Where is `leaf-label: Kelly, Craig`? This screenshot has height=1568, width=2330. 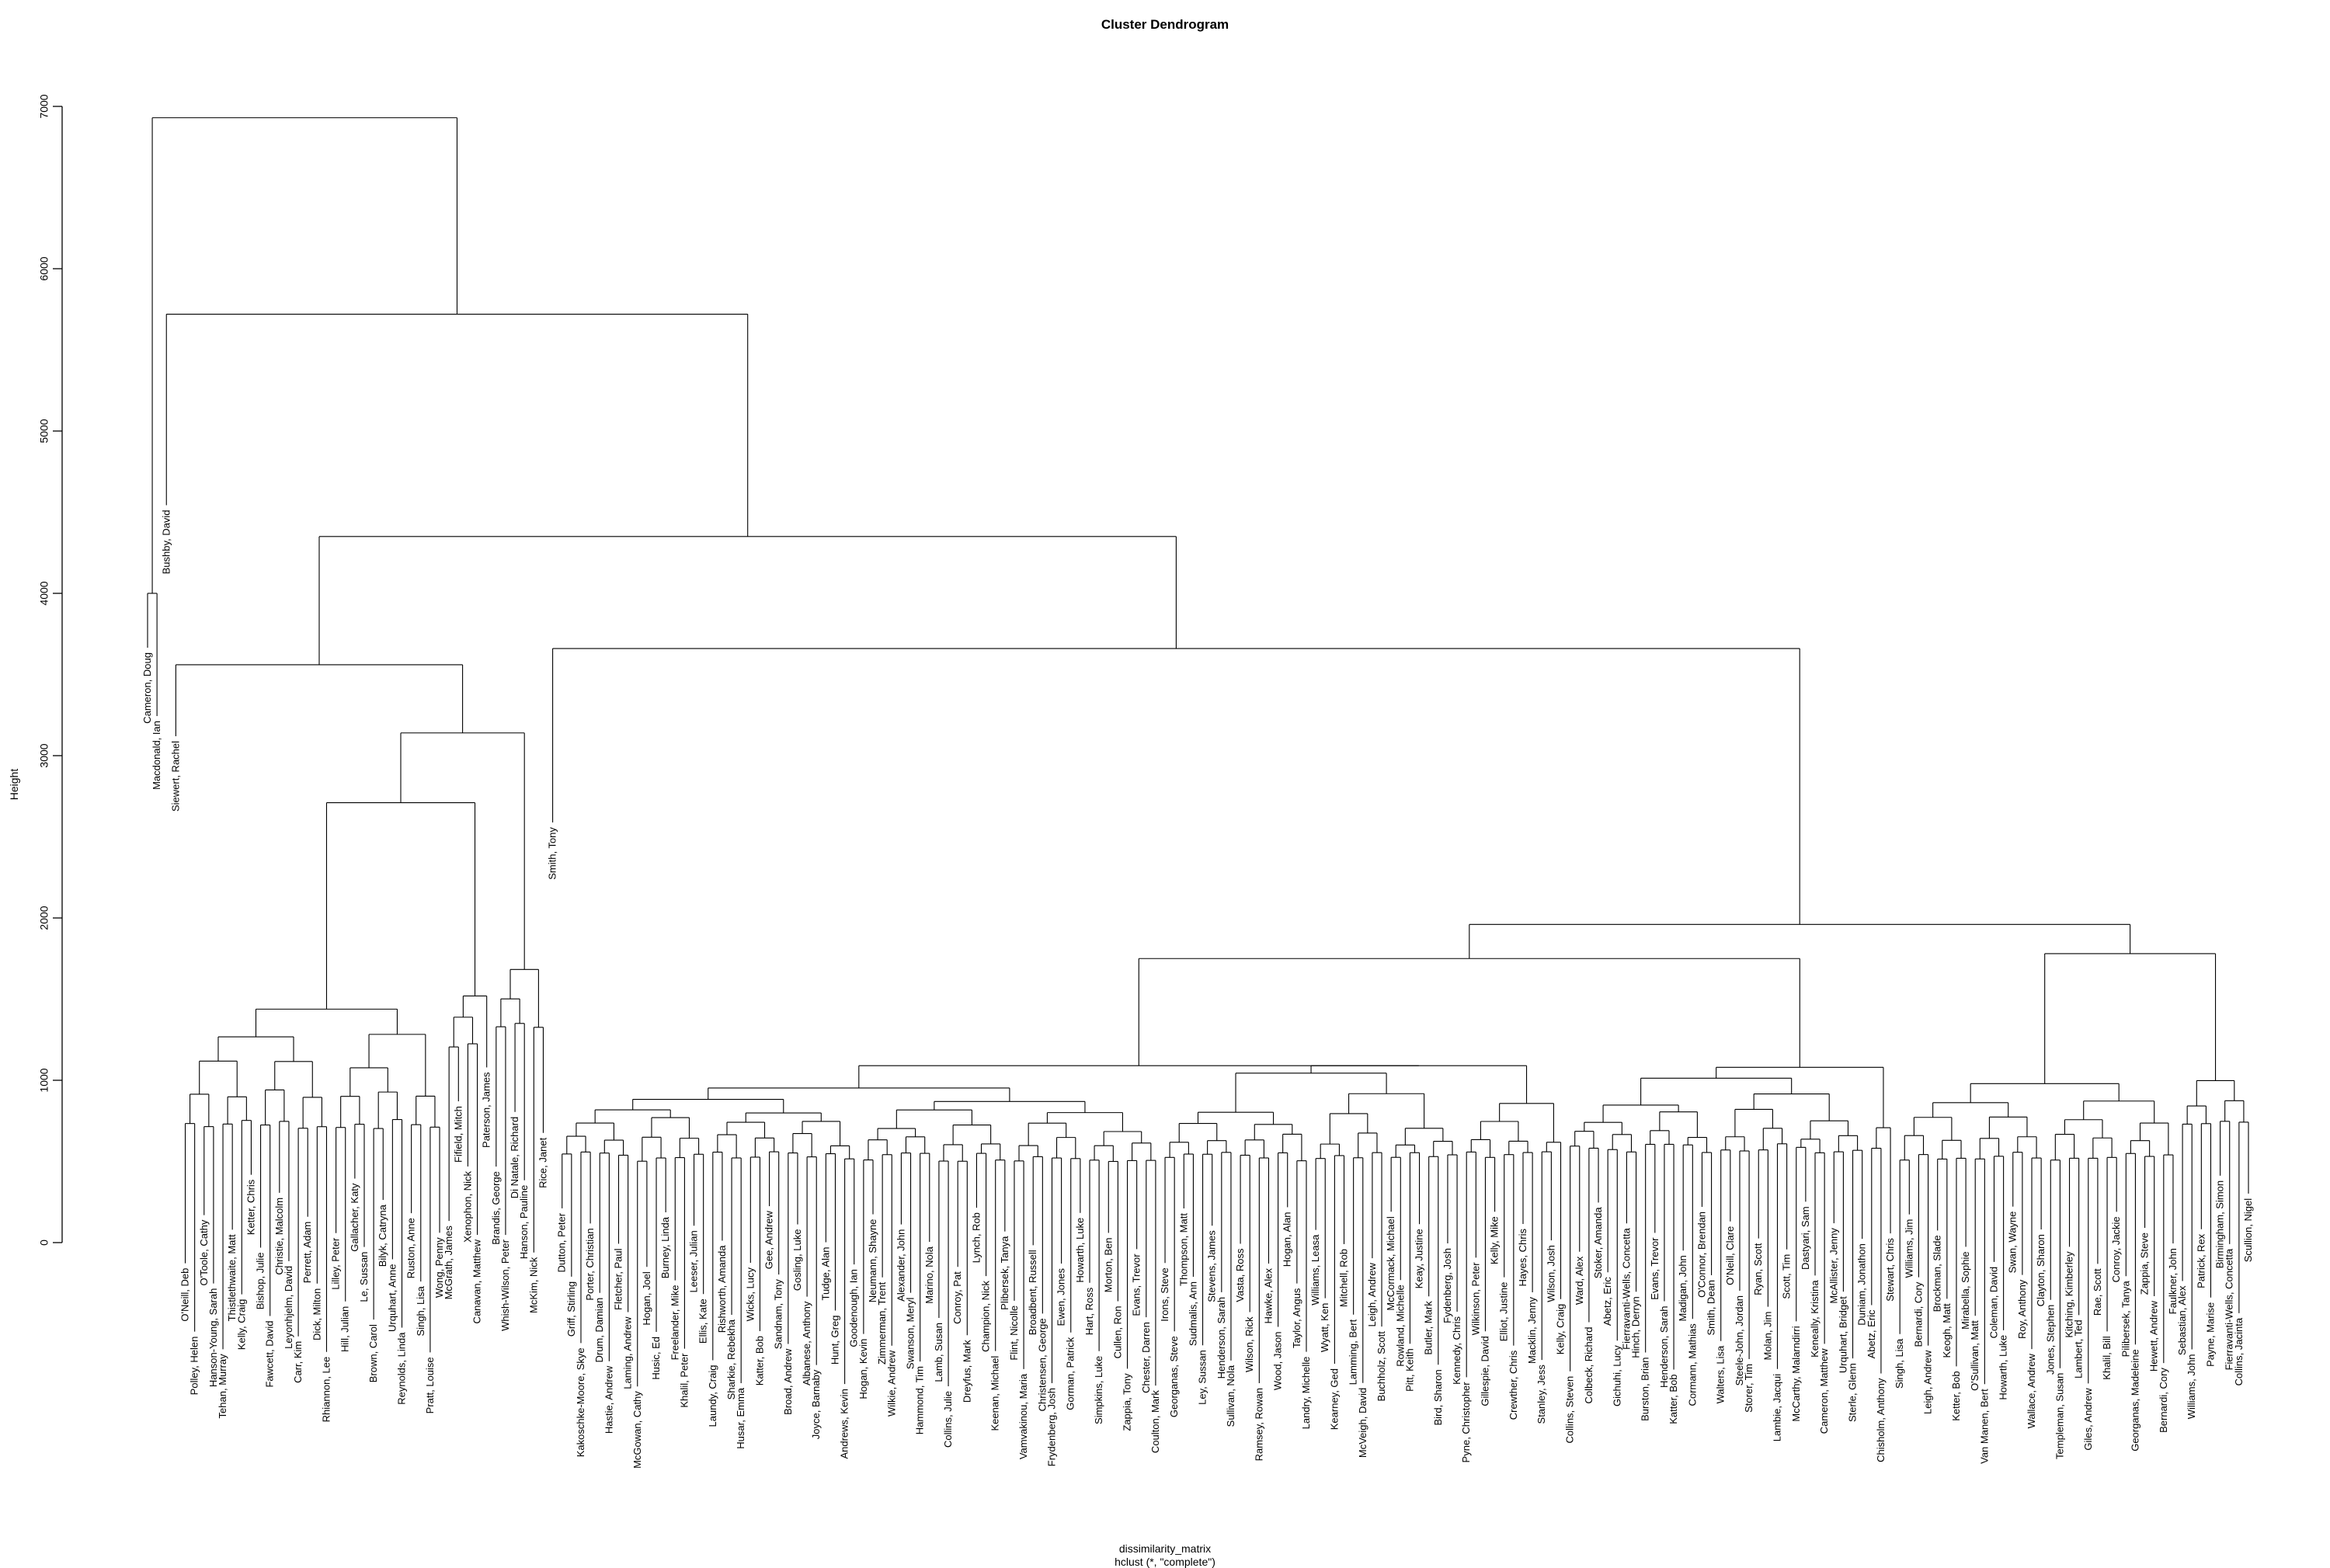
leaf-label: Kelly, Craig is located at coordinates (241, 1325).